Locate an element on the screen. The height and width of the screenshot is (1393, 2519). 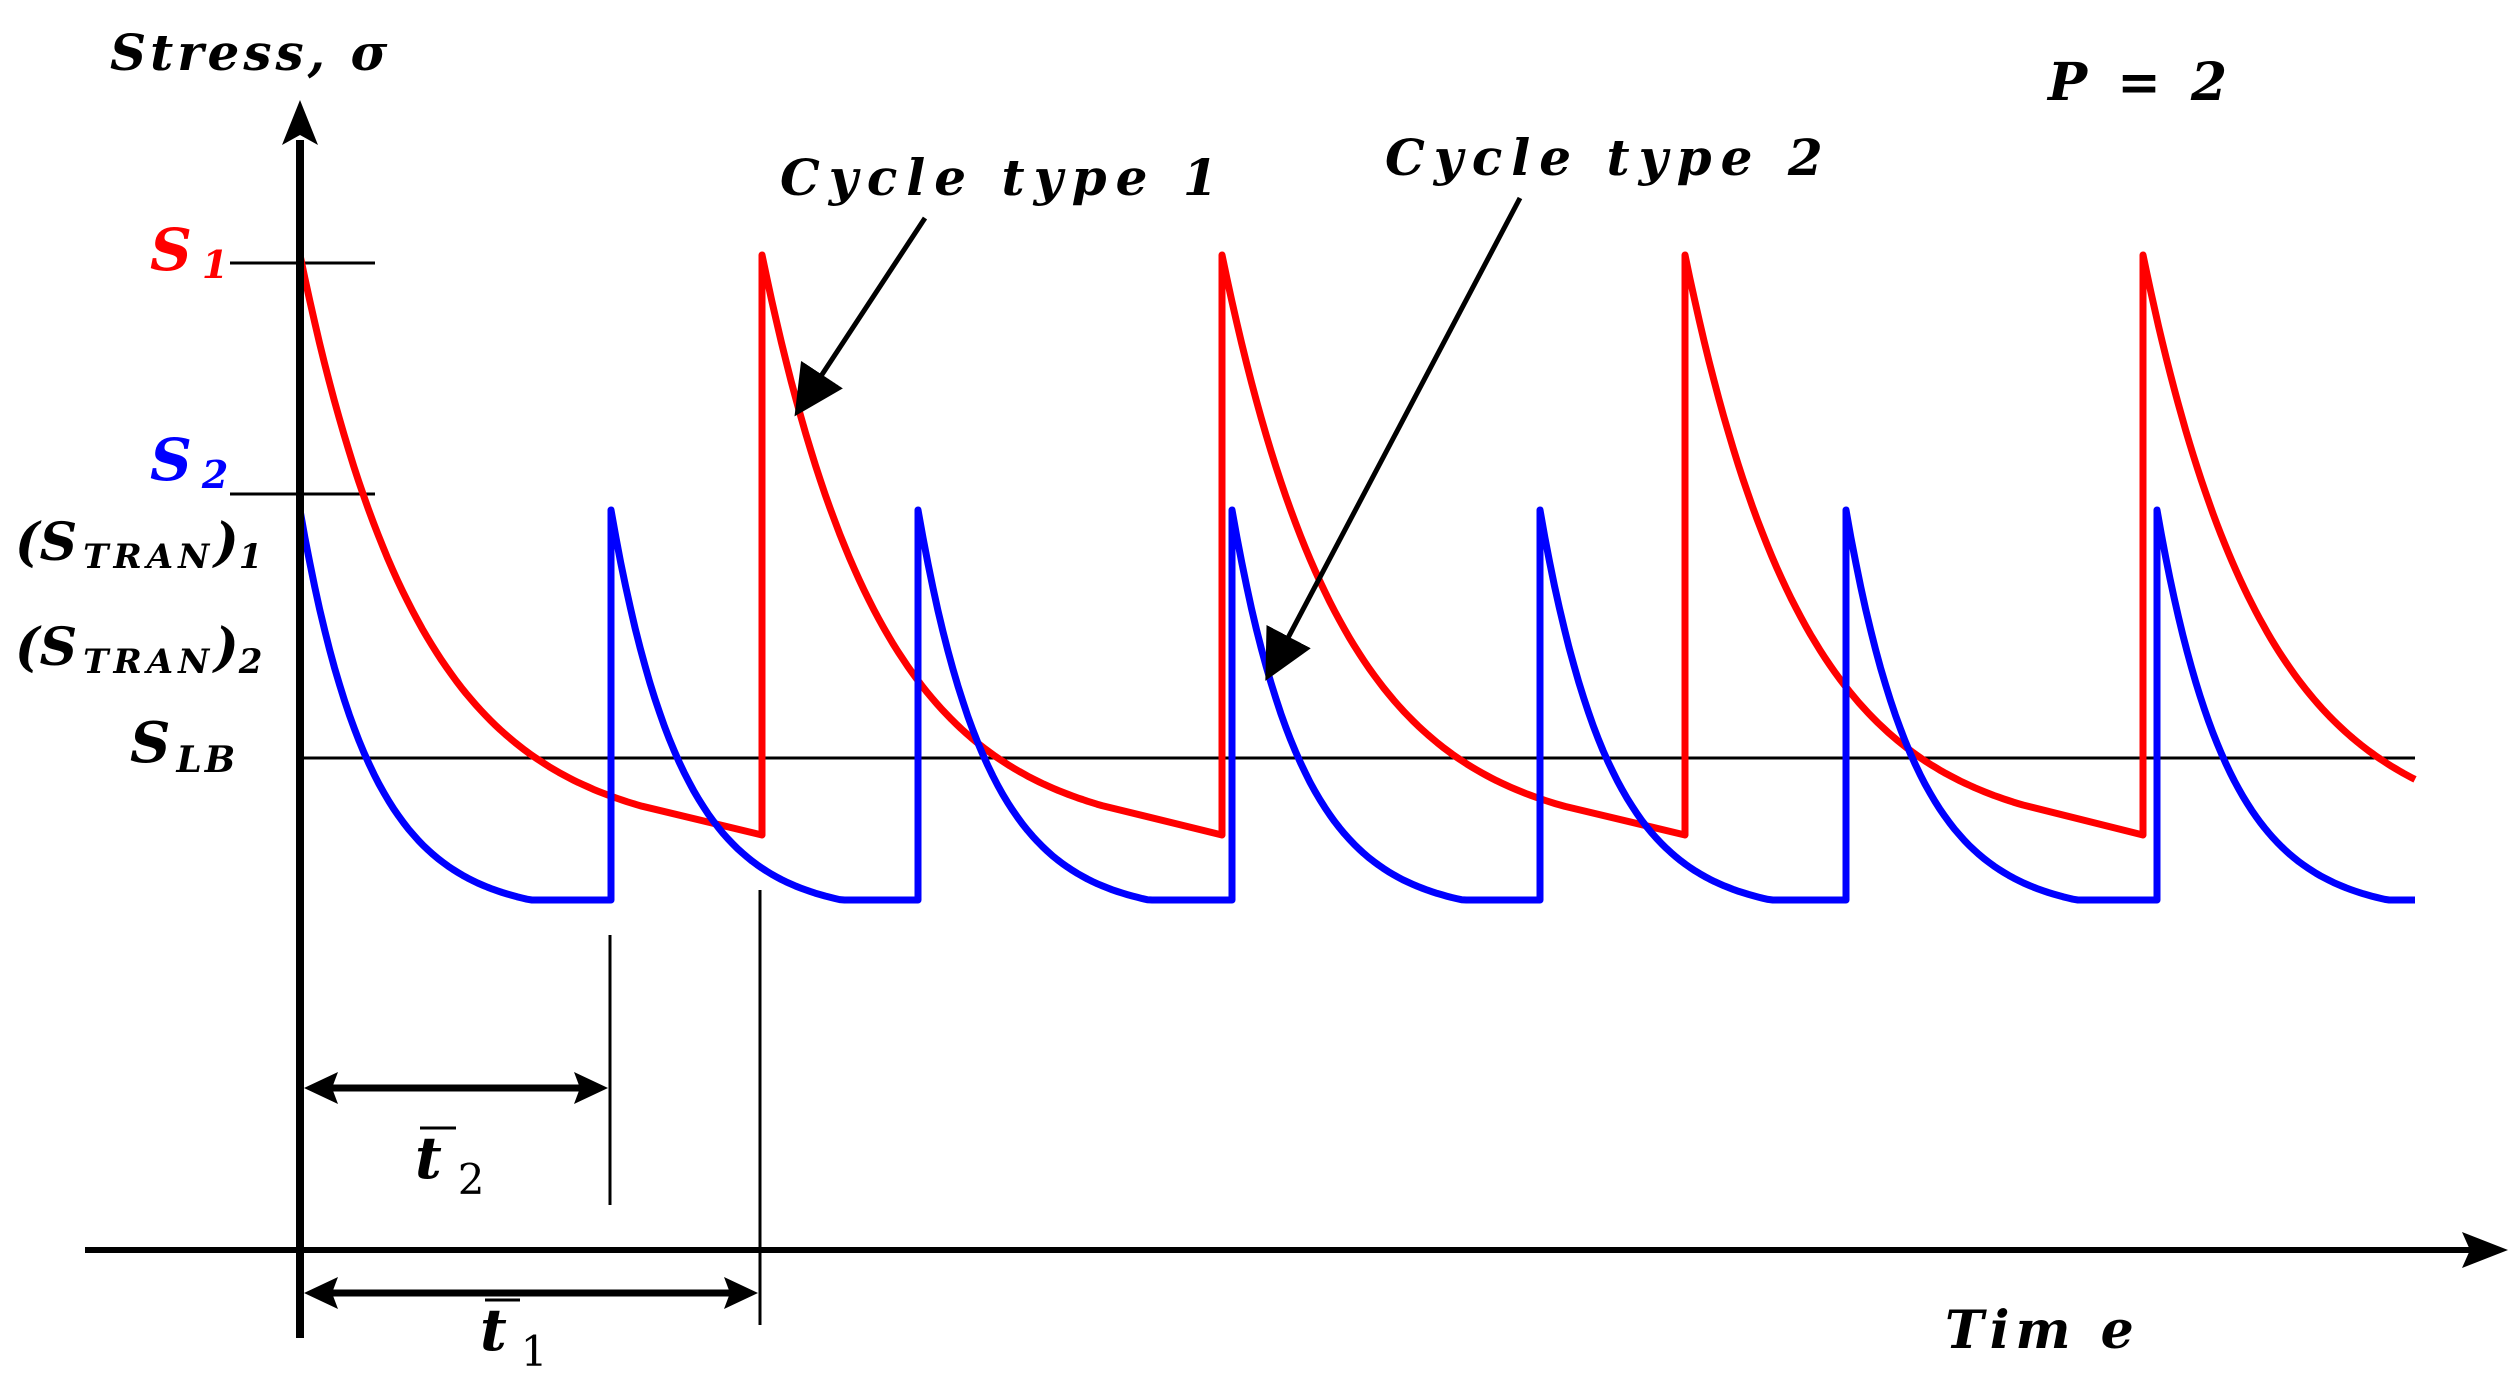
t1-arrowhead-right is located at coordinates (741, 1293).